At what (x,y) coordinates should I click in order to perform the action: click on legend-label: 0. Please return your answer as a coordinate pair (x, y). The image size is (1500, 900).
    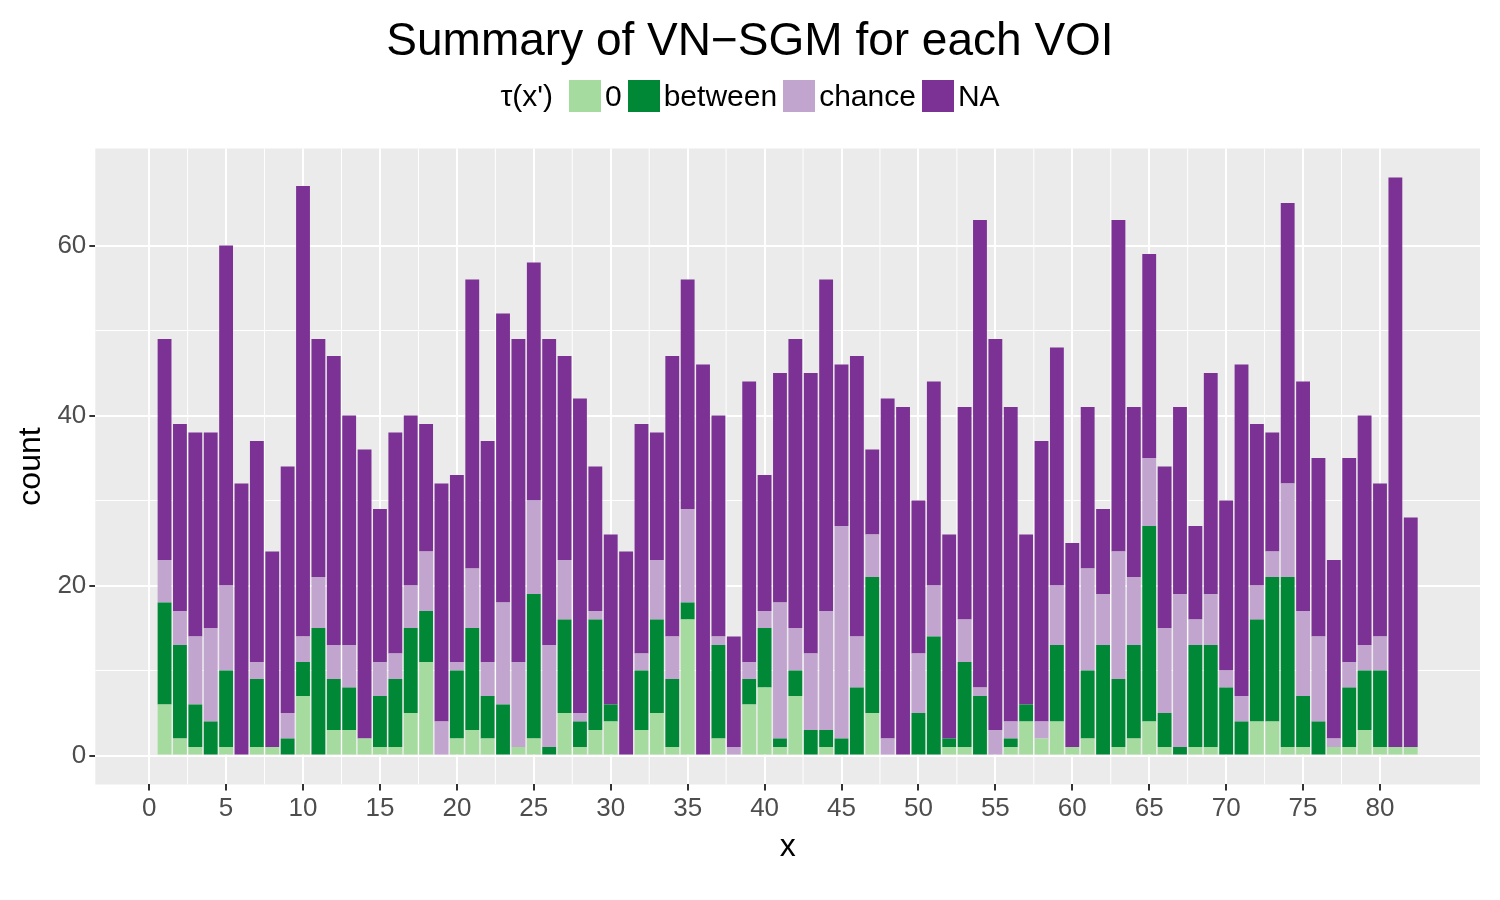
    Looking at the image, I should click on (613, 96).